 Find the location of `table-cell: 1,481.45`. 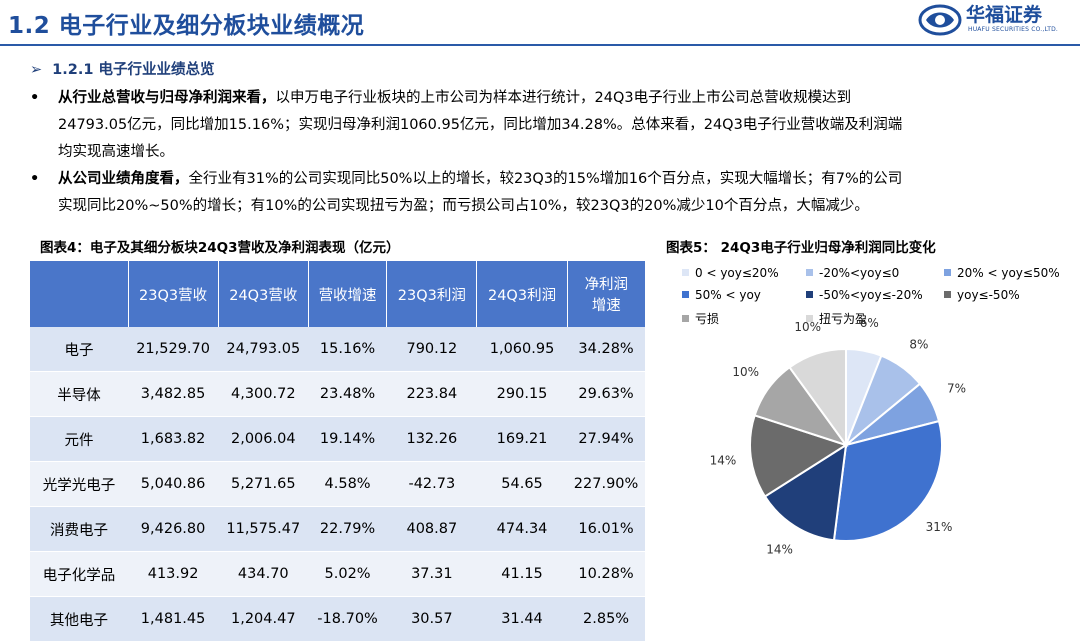

table-cell: 1,481.45 is located at coordinates (173, 619).